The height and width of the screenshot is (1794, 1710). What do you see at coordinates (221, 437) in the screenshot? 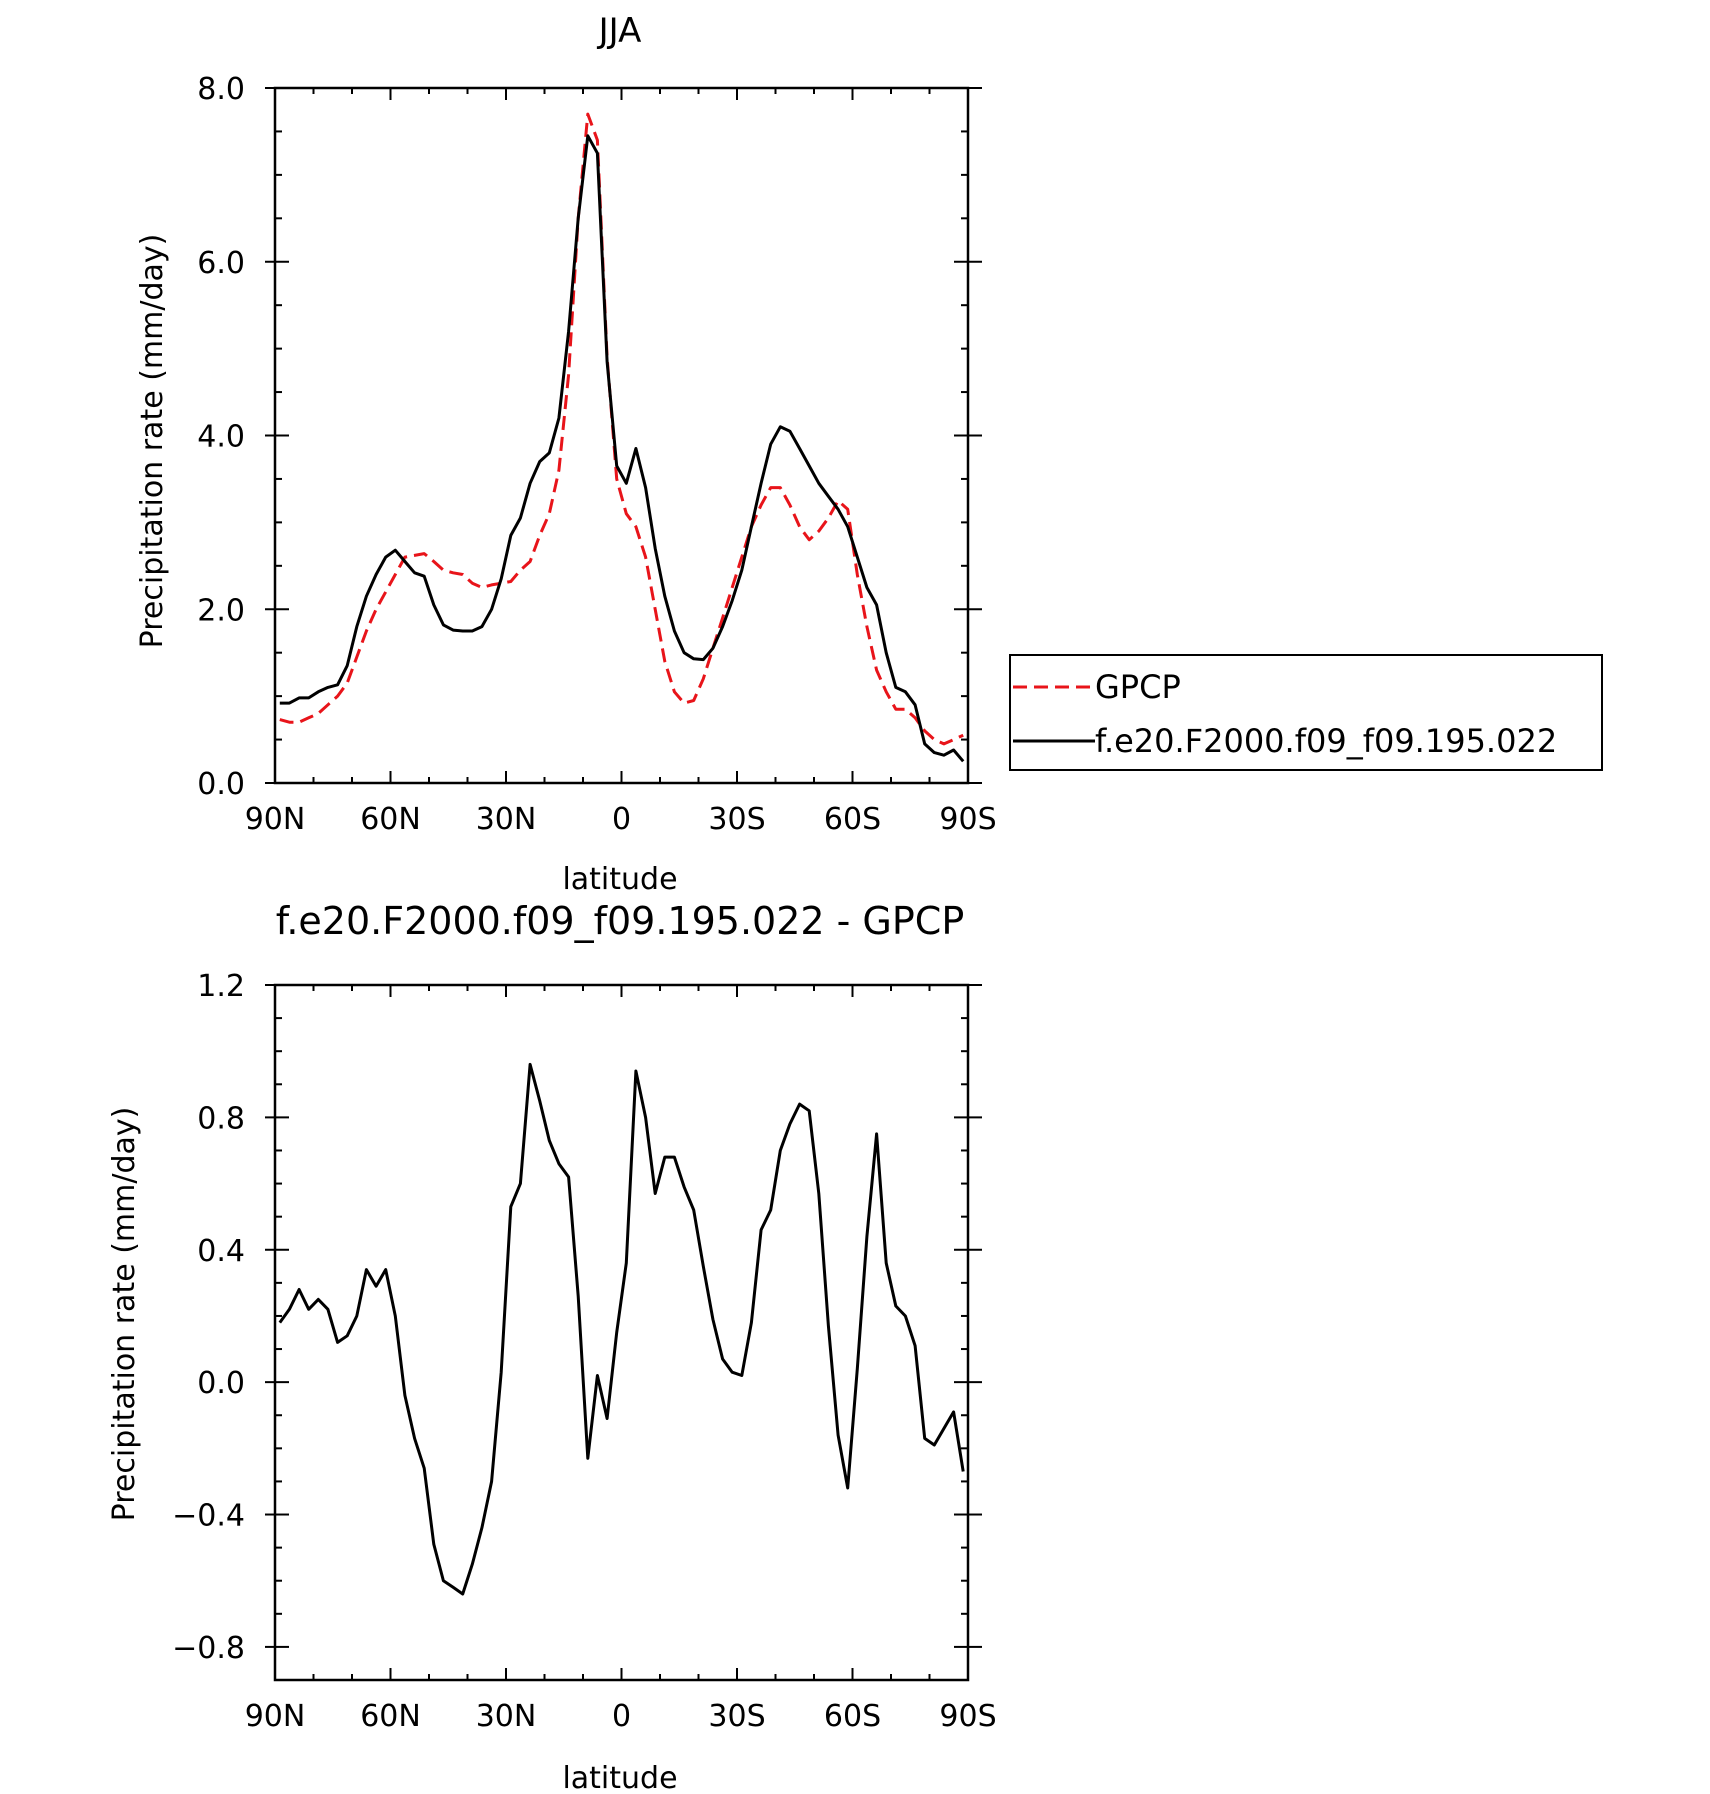
I see `y-tick-label: 4.0` at bounding box center [221, 437].